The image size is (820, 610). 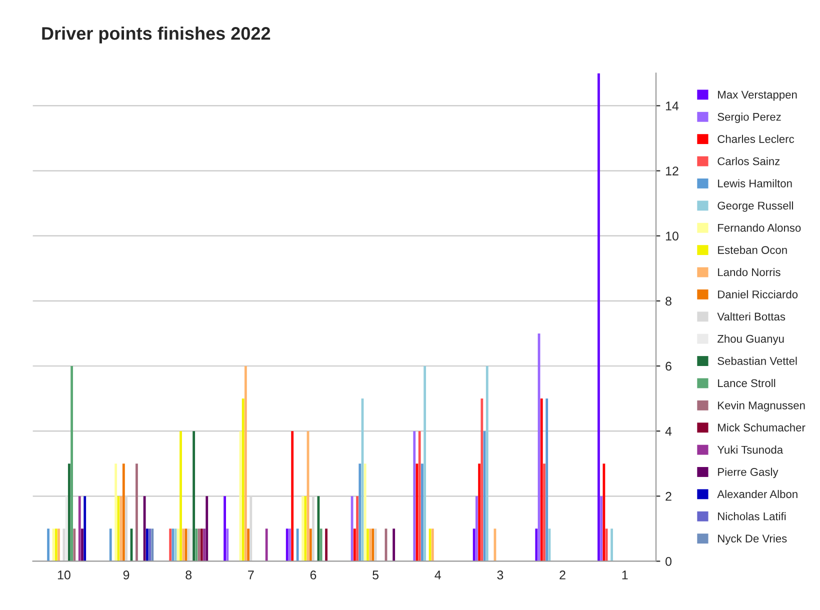 I want to click on x-tick-label: 1, so click(x=625, y=575).